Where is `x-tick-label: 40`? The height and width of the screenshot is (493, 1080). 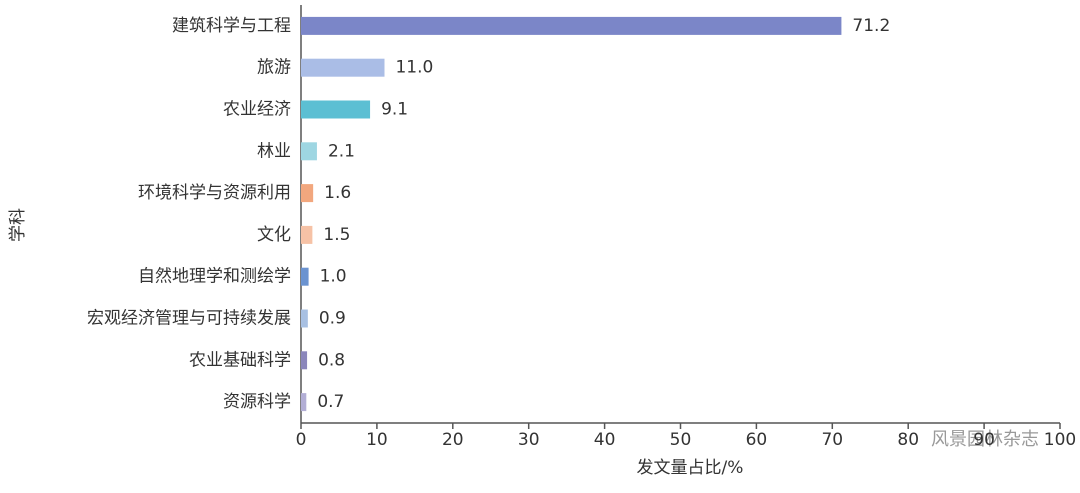
x-tick-label: 40 is located at coordinates (605, 440).